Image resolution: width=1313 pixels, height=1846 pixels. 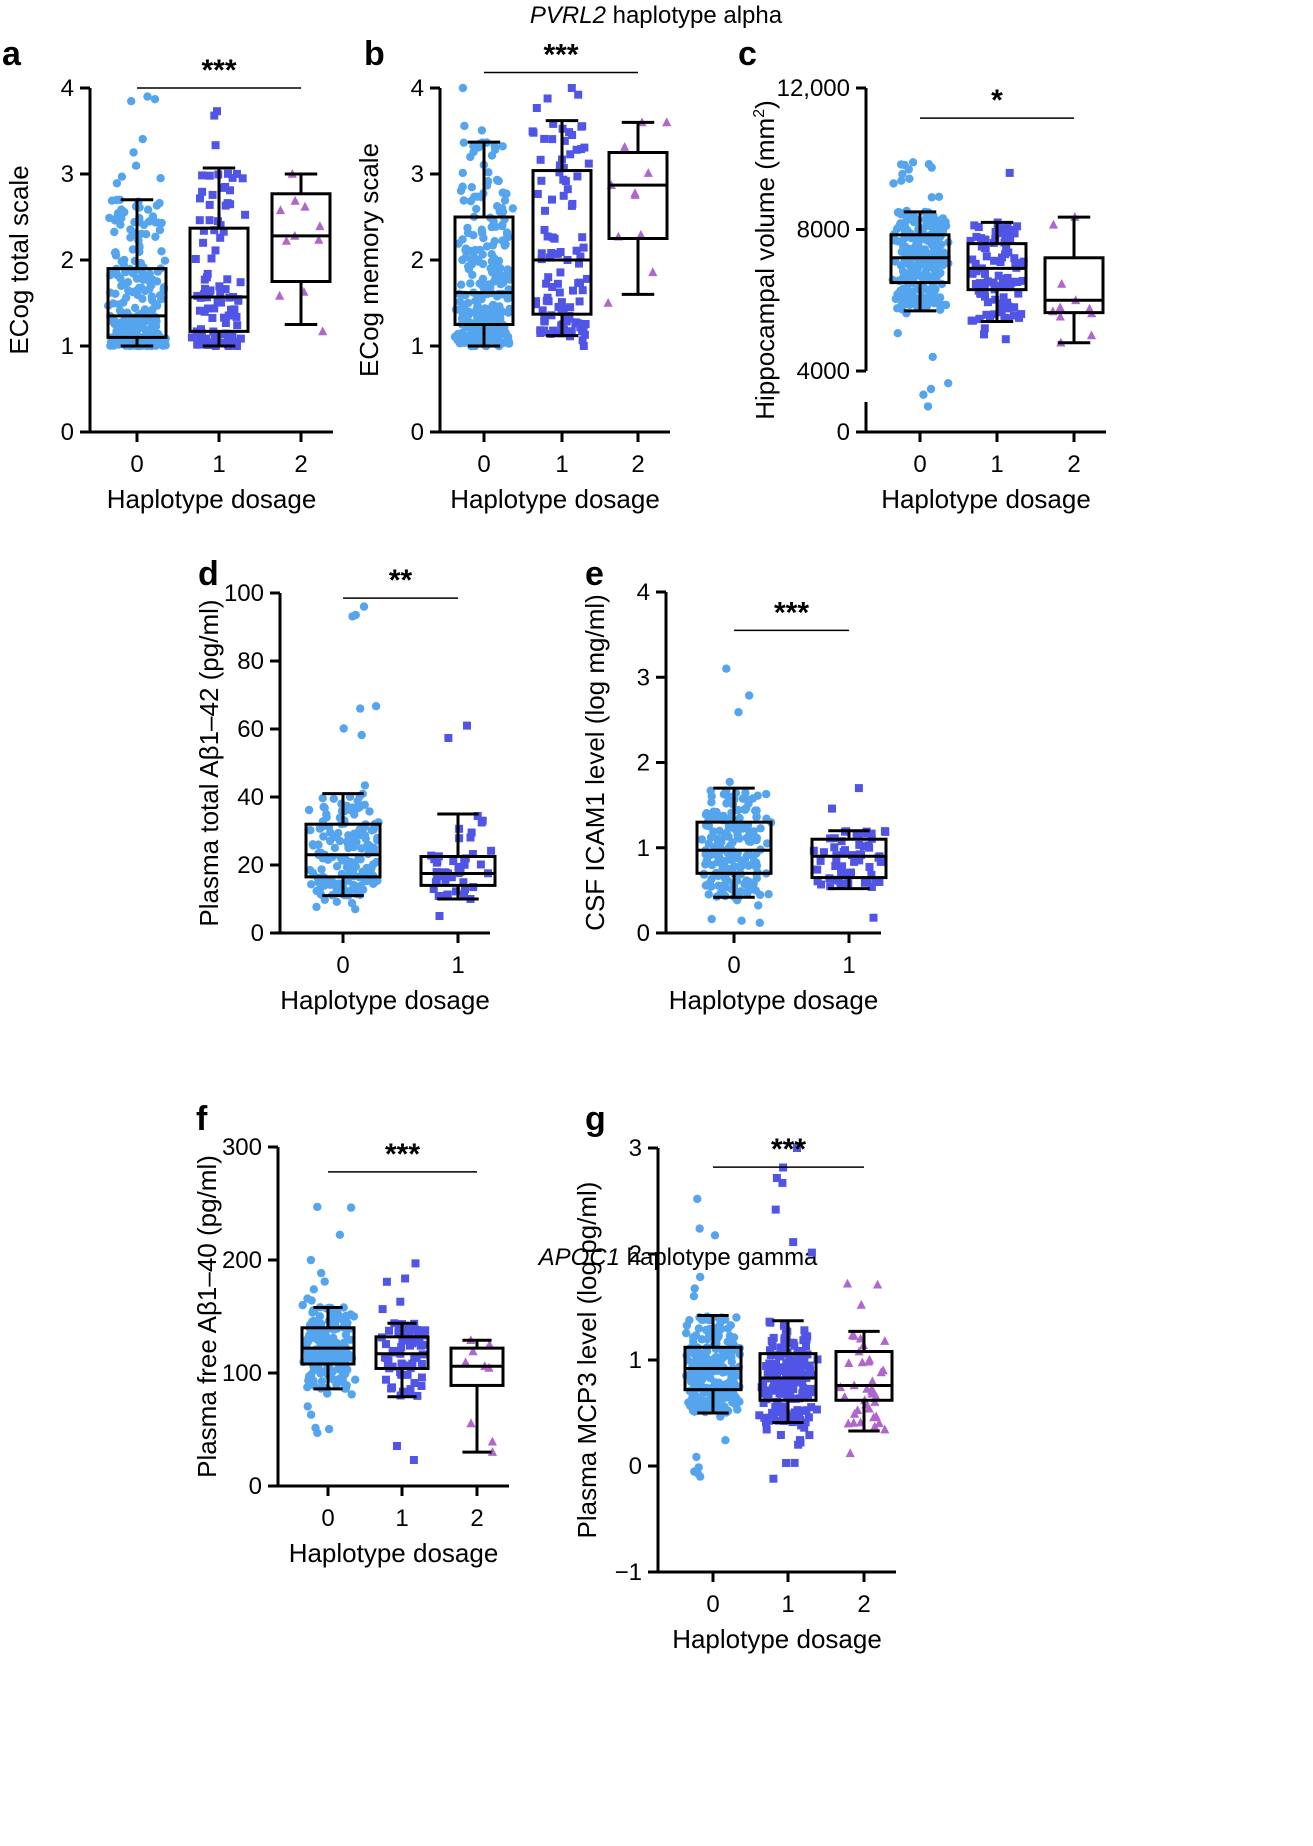 I want to click on x-axis-label: Haplotype dosage, so click(x=774, y=1000).